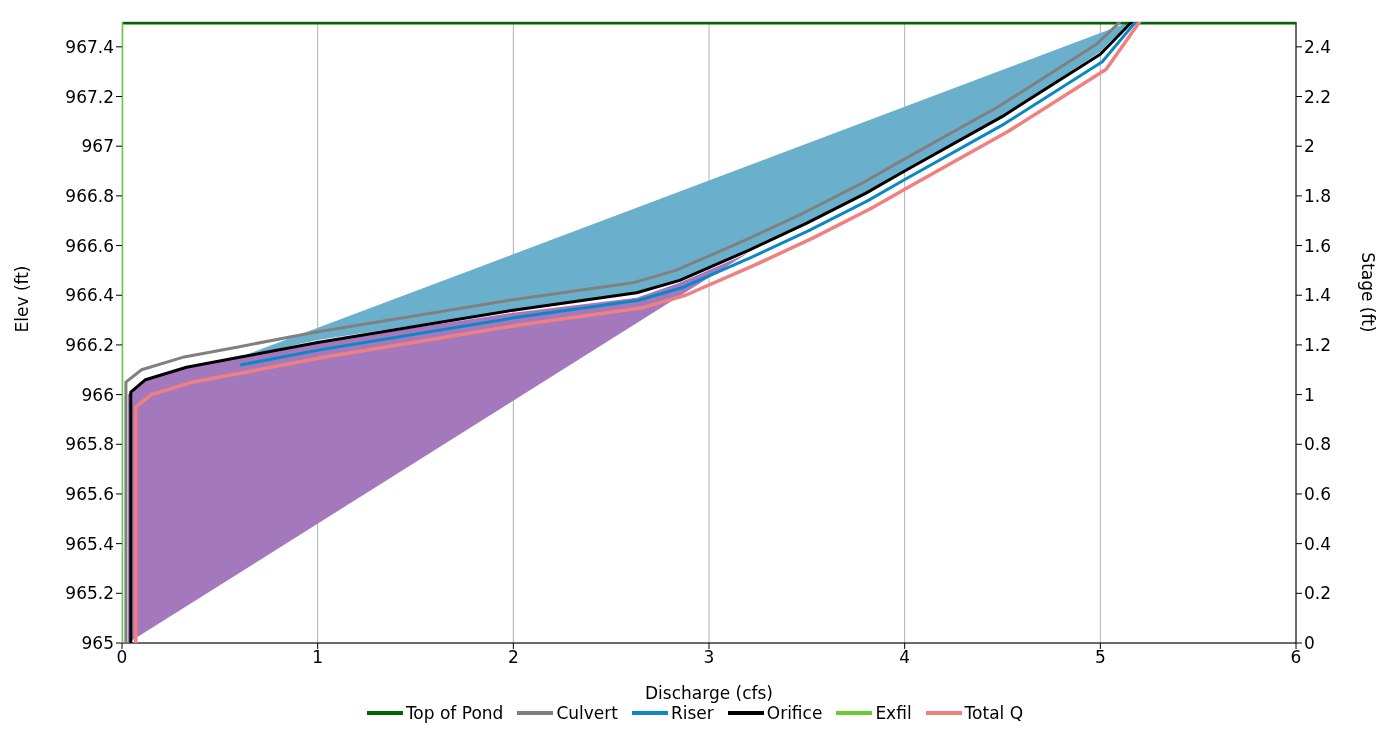  I want to click on x-tick-label: 1, so click(318, 657).